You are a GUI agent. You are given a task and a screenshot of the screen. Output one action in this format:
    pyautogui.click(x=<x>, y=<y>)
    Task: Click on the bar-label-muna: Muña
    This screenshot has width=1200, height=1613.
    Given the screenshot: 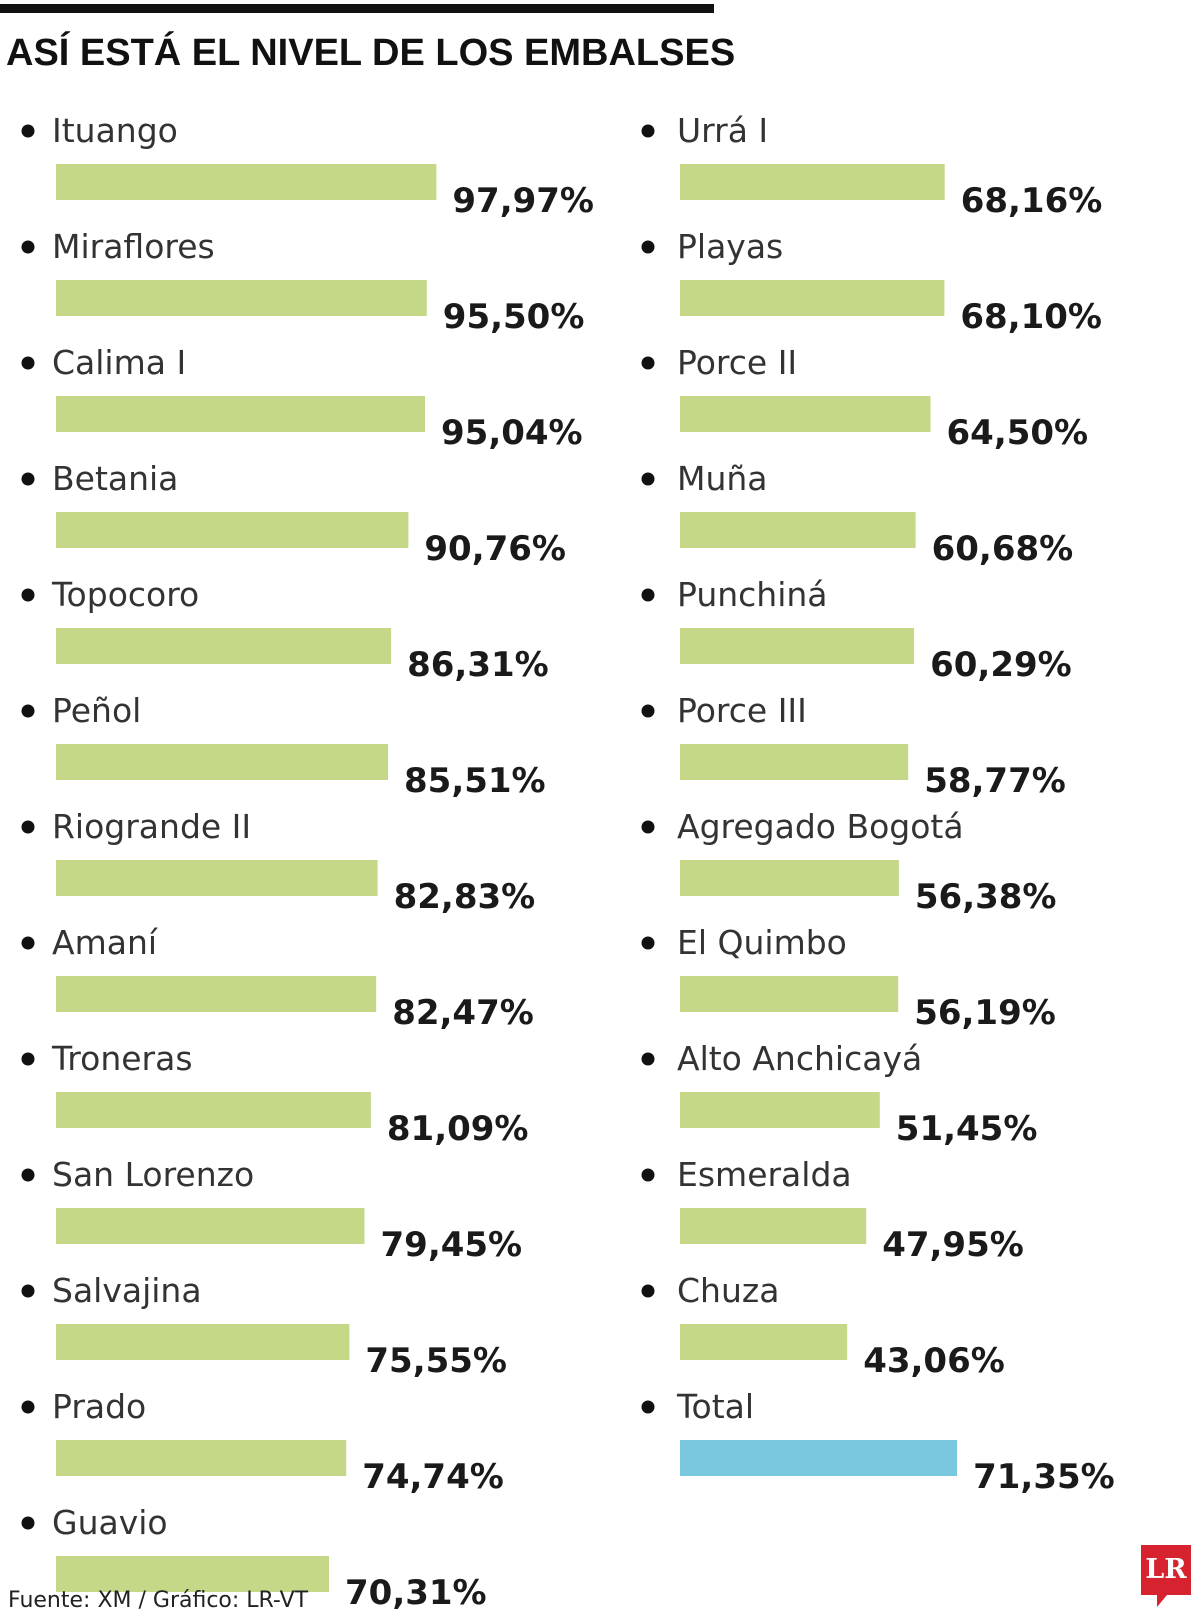 What is the action you would take?
    pyautogui.click(x=722, y=478)
    